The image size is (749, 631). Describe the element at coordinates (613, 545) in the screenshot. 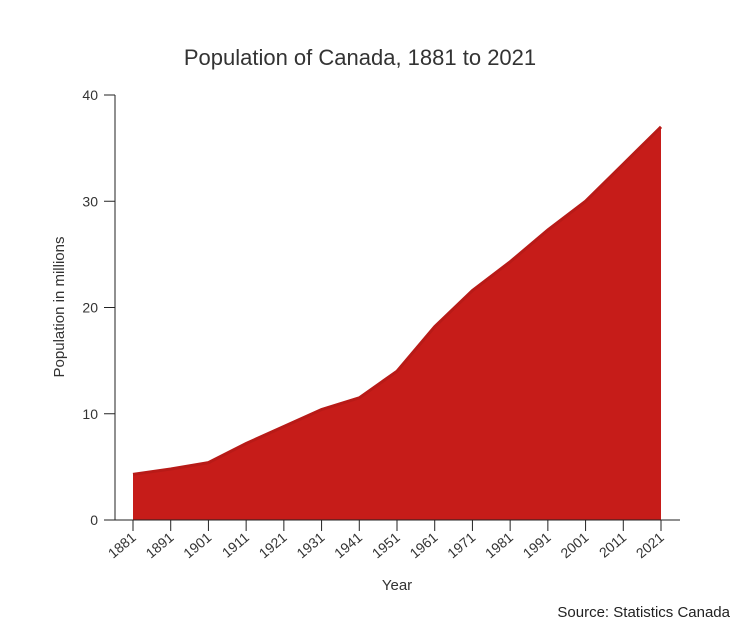

I see `x-tick-label-2011: 2011` at that location.